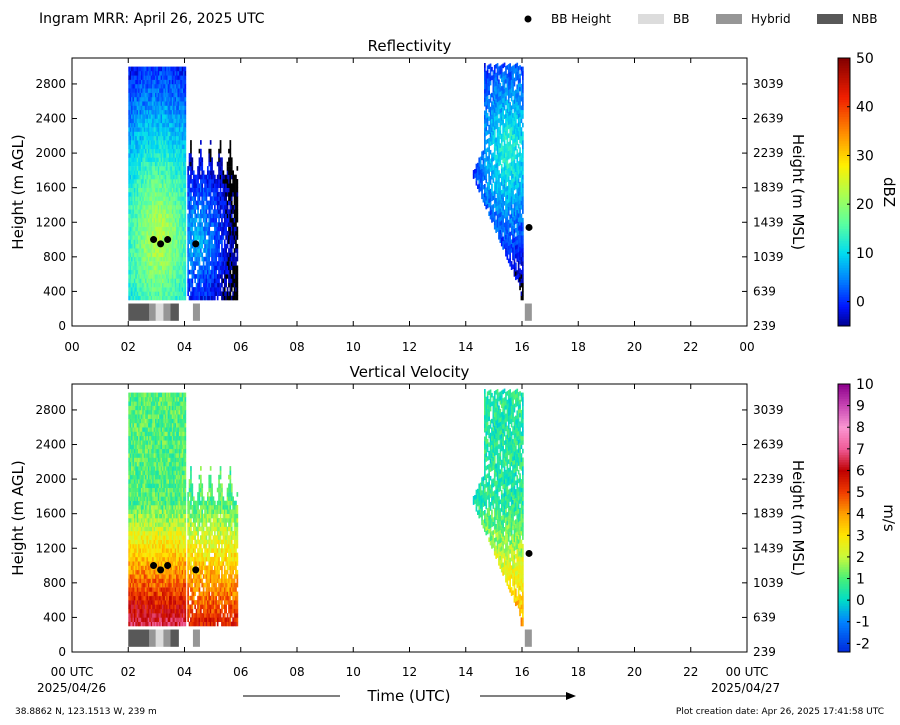  What do you see at coordinates (152, 19) in the screenshot?
I see `figure-title: Ingram MRR: April 26, 2025 UTC` at bounding box center [152, 19].